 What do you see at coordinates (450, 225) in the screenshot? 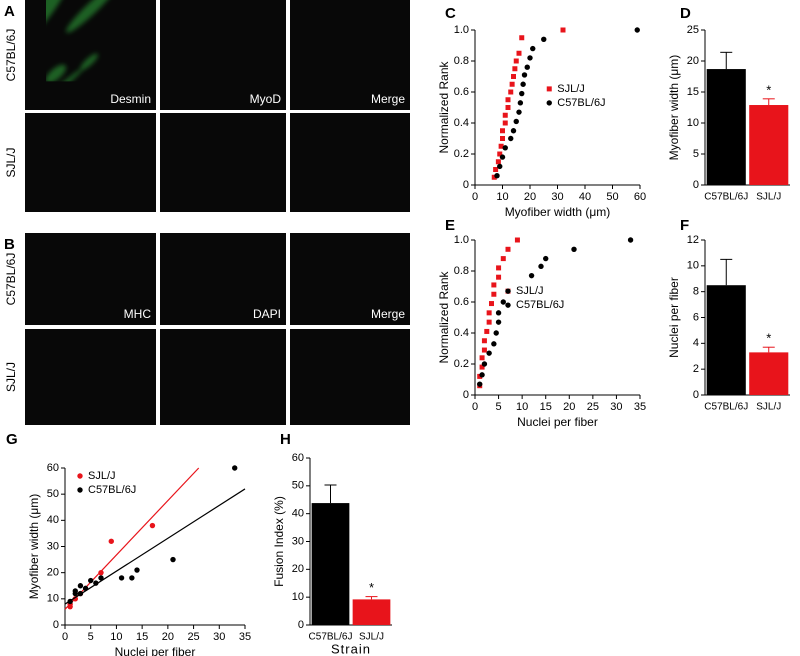
I see `panel-letter: E` at bounding box center [450, 225].